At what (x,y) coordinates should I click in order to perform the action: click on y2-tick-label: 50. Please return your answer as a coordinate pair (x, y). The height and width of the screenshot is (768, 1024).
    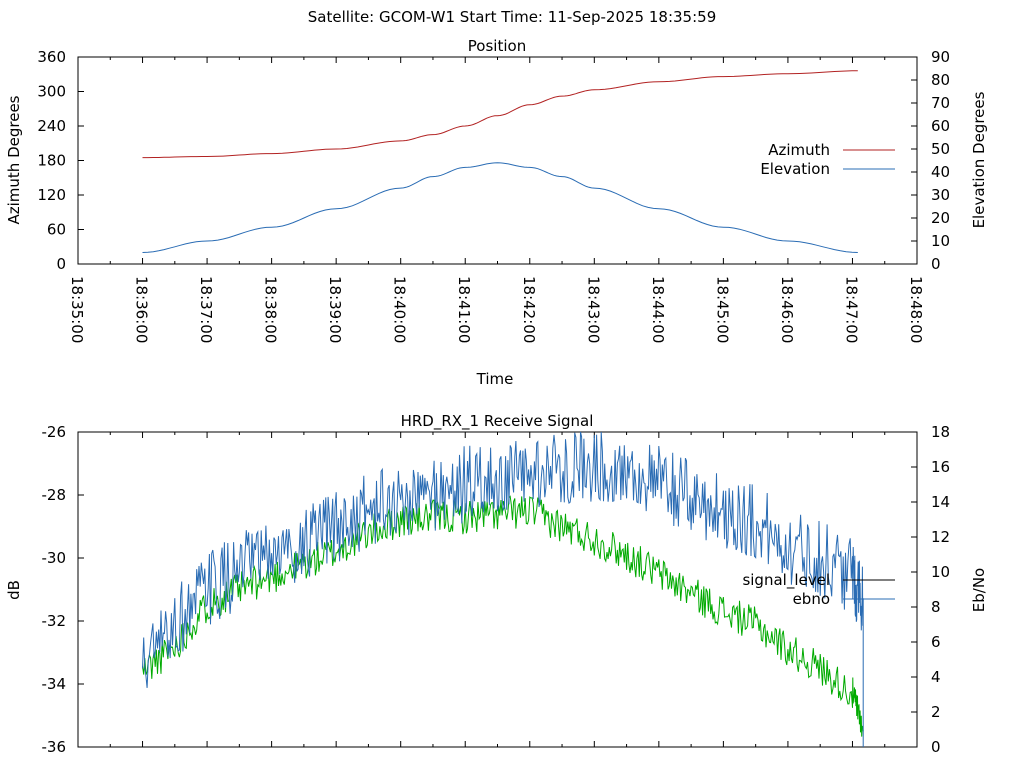
    Looking at the image, I should click on (940, 149).